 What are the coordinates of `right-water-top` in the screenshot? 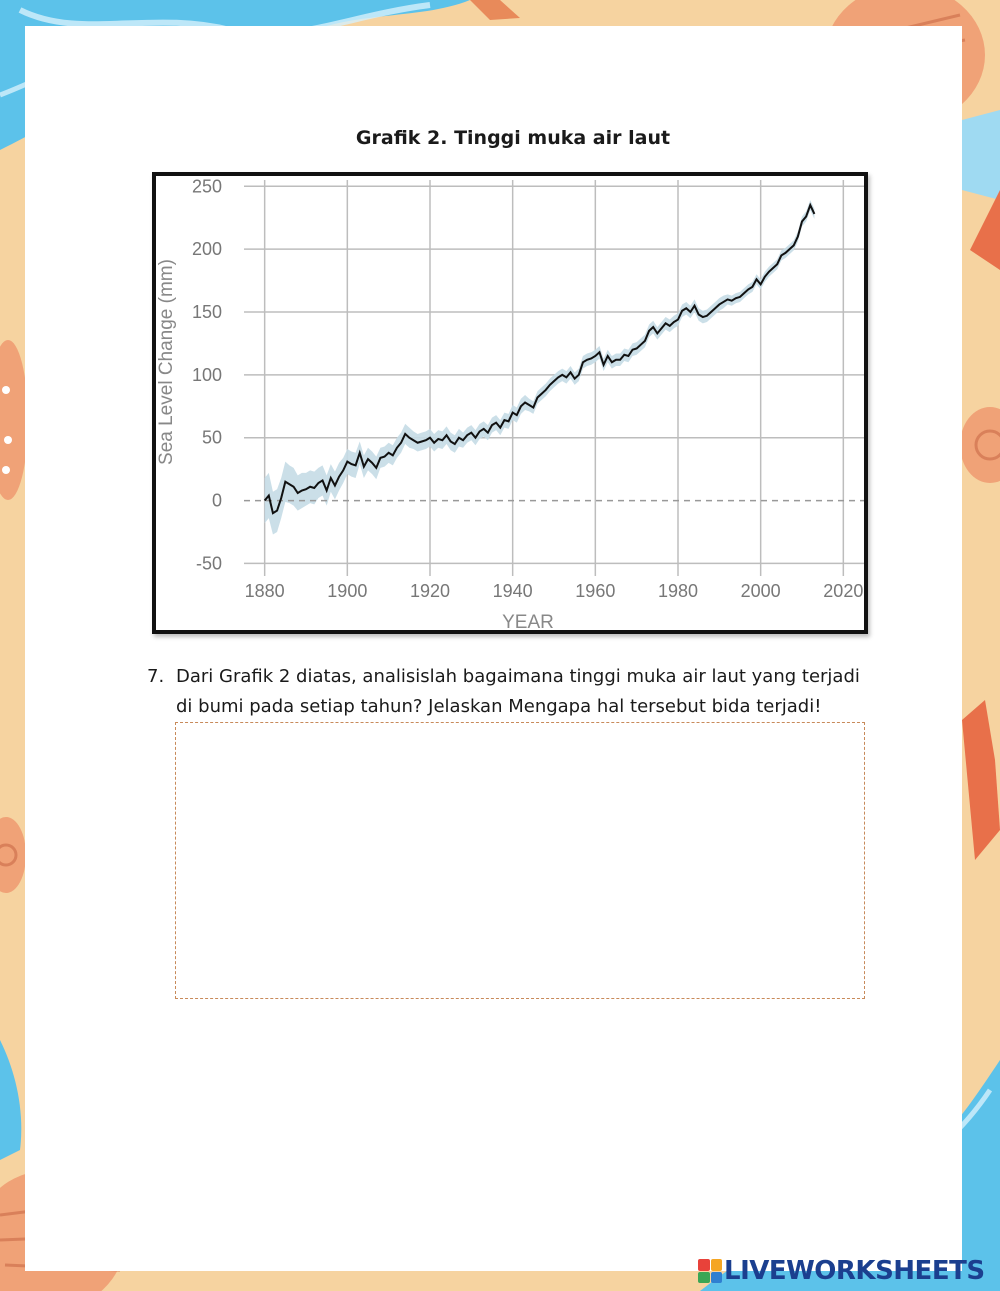 It's located at (981, 155).